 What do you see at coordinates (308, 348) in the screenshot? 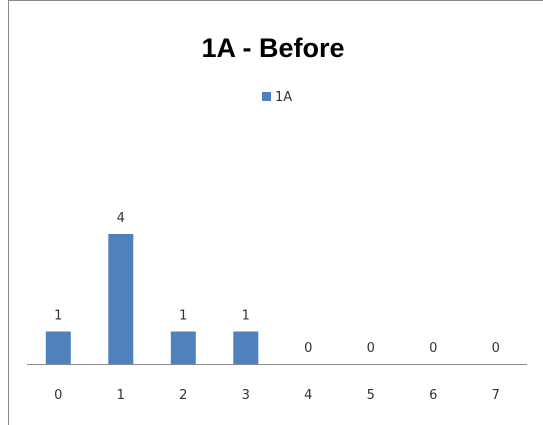
I see `data-label-4: 0` at bounding box center [308, 348].